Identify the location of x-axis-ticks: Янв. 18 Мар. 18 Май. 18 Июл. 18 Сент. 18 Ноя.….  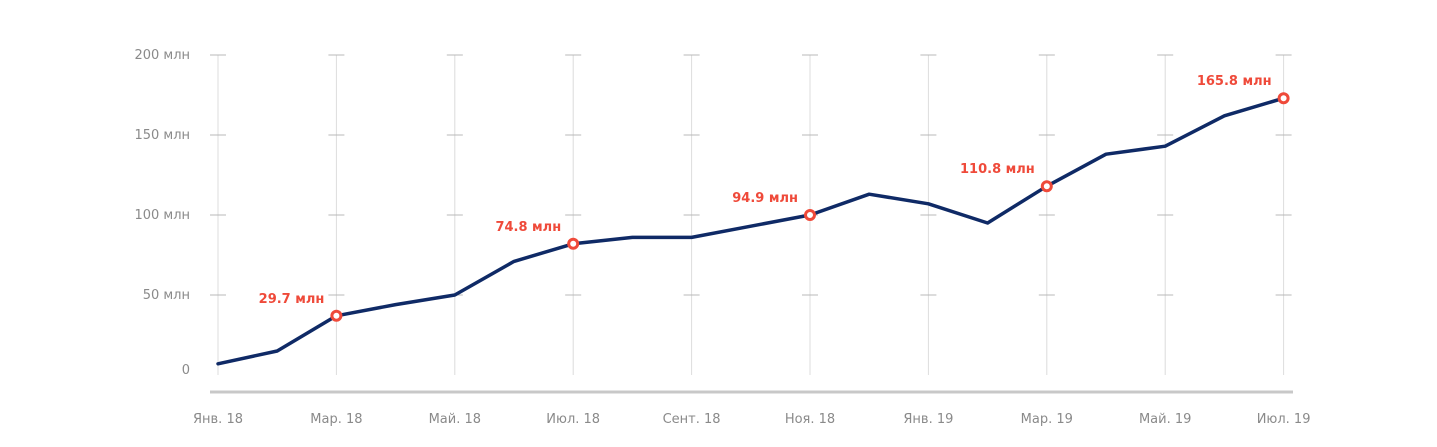
(752, 419).